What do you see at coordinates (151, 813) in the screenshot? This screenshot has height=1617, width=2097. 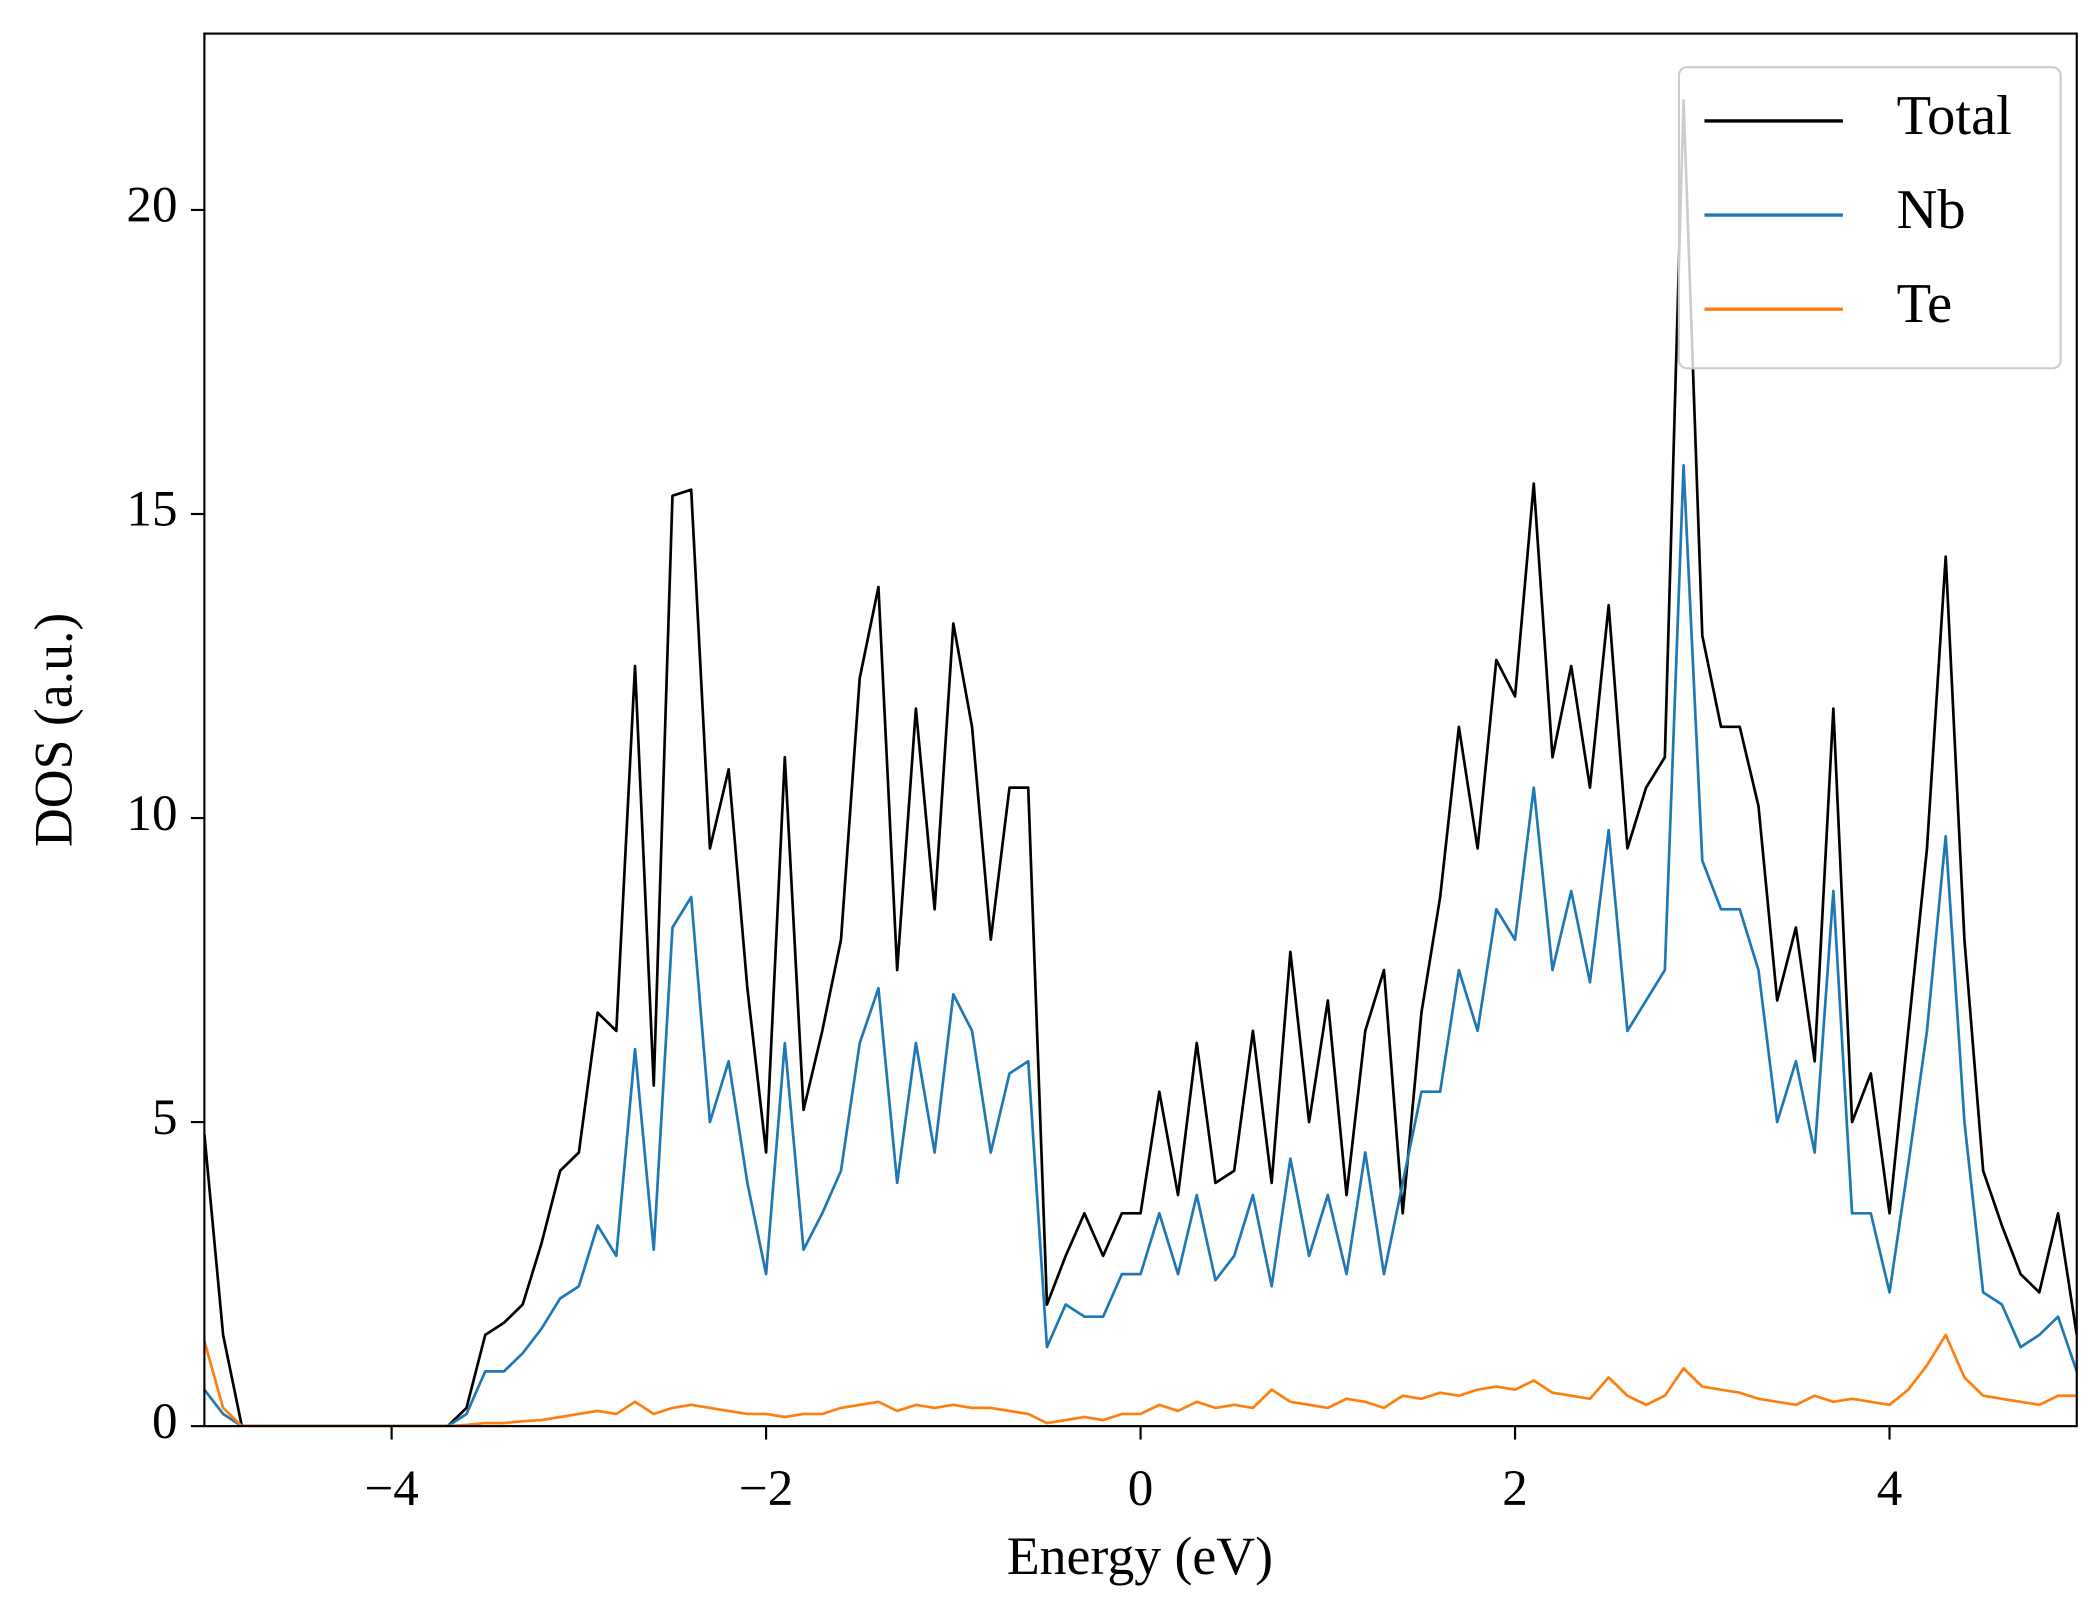 I see `y-tick-label: 10` at bounding box center [151, 813].